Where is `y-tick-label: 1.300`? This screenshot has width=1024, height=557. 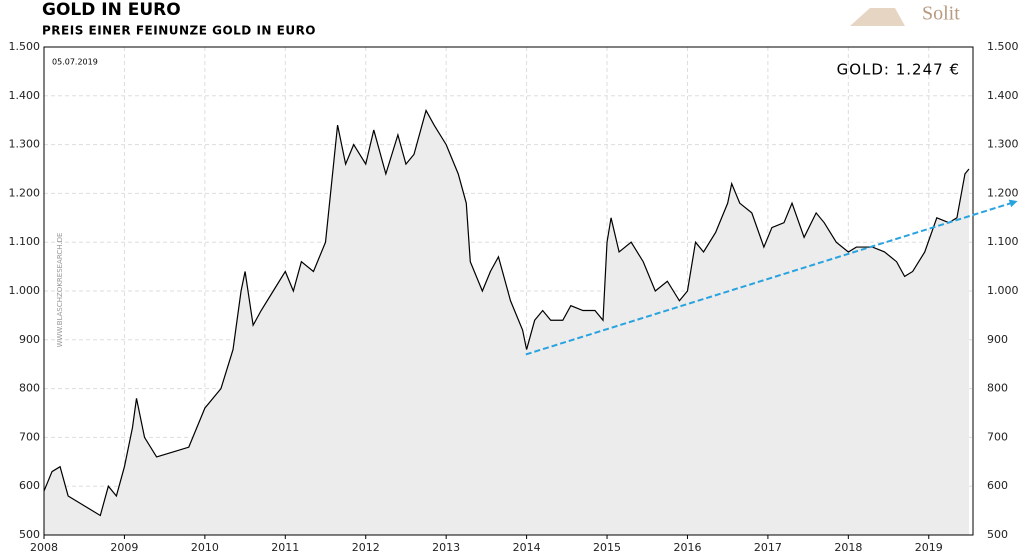 y-tick-label: 1.300 is located at coordinates (25, 144).